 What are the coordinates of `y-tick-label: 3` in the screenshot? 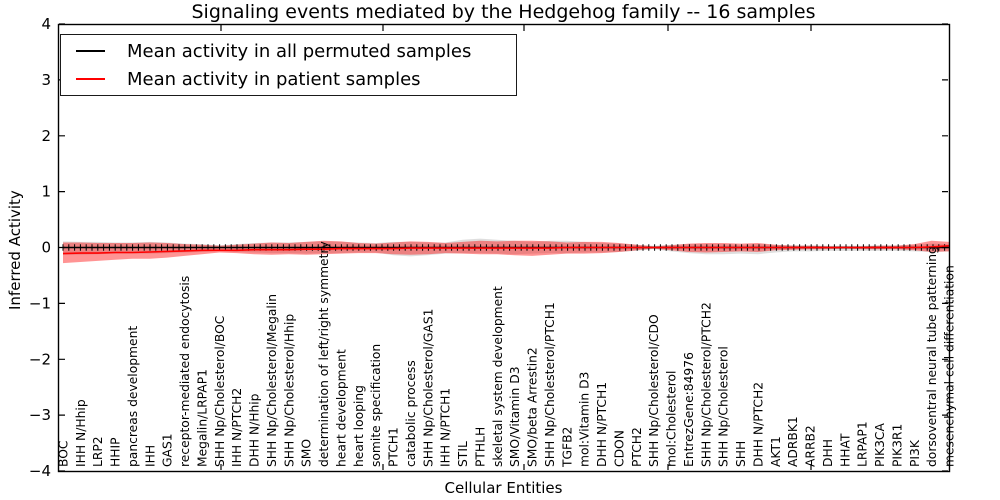 It's located at (46, 80).